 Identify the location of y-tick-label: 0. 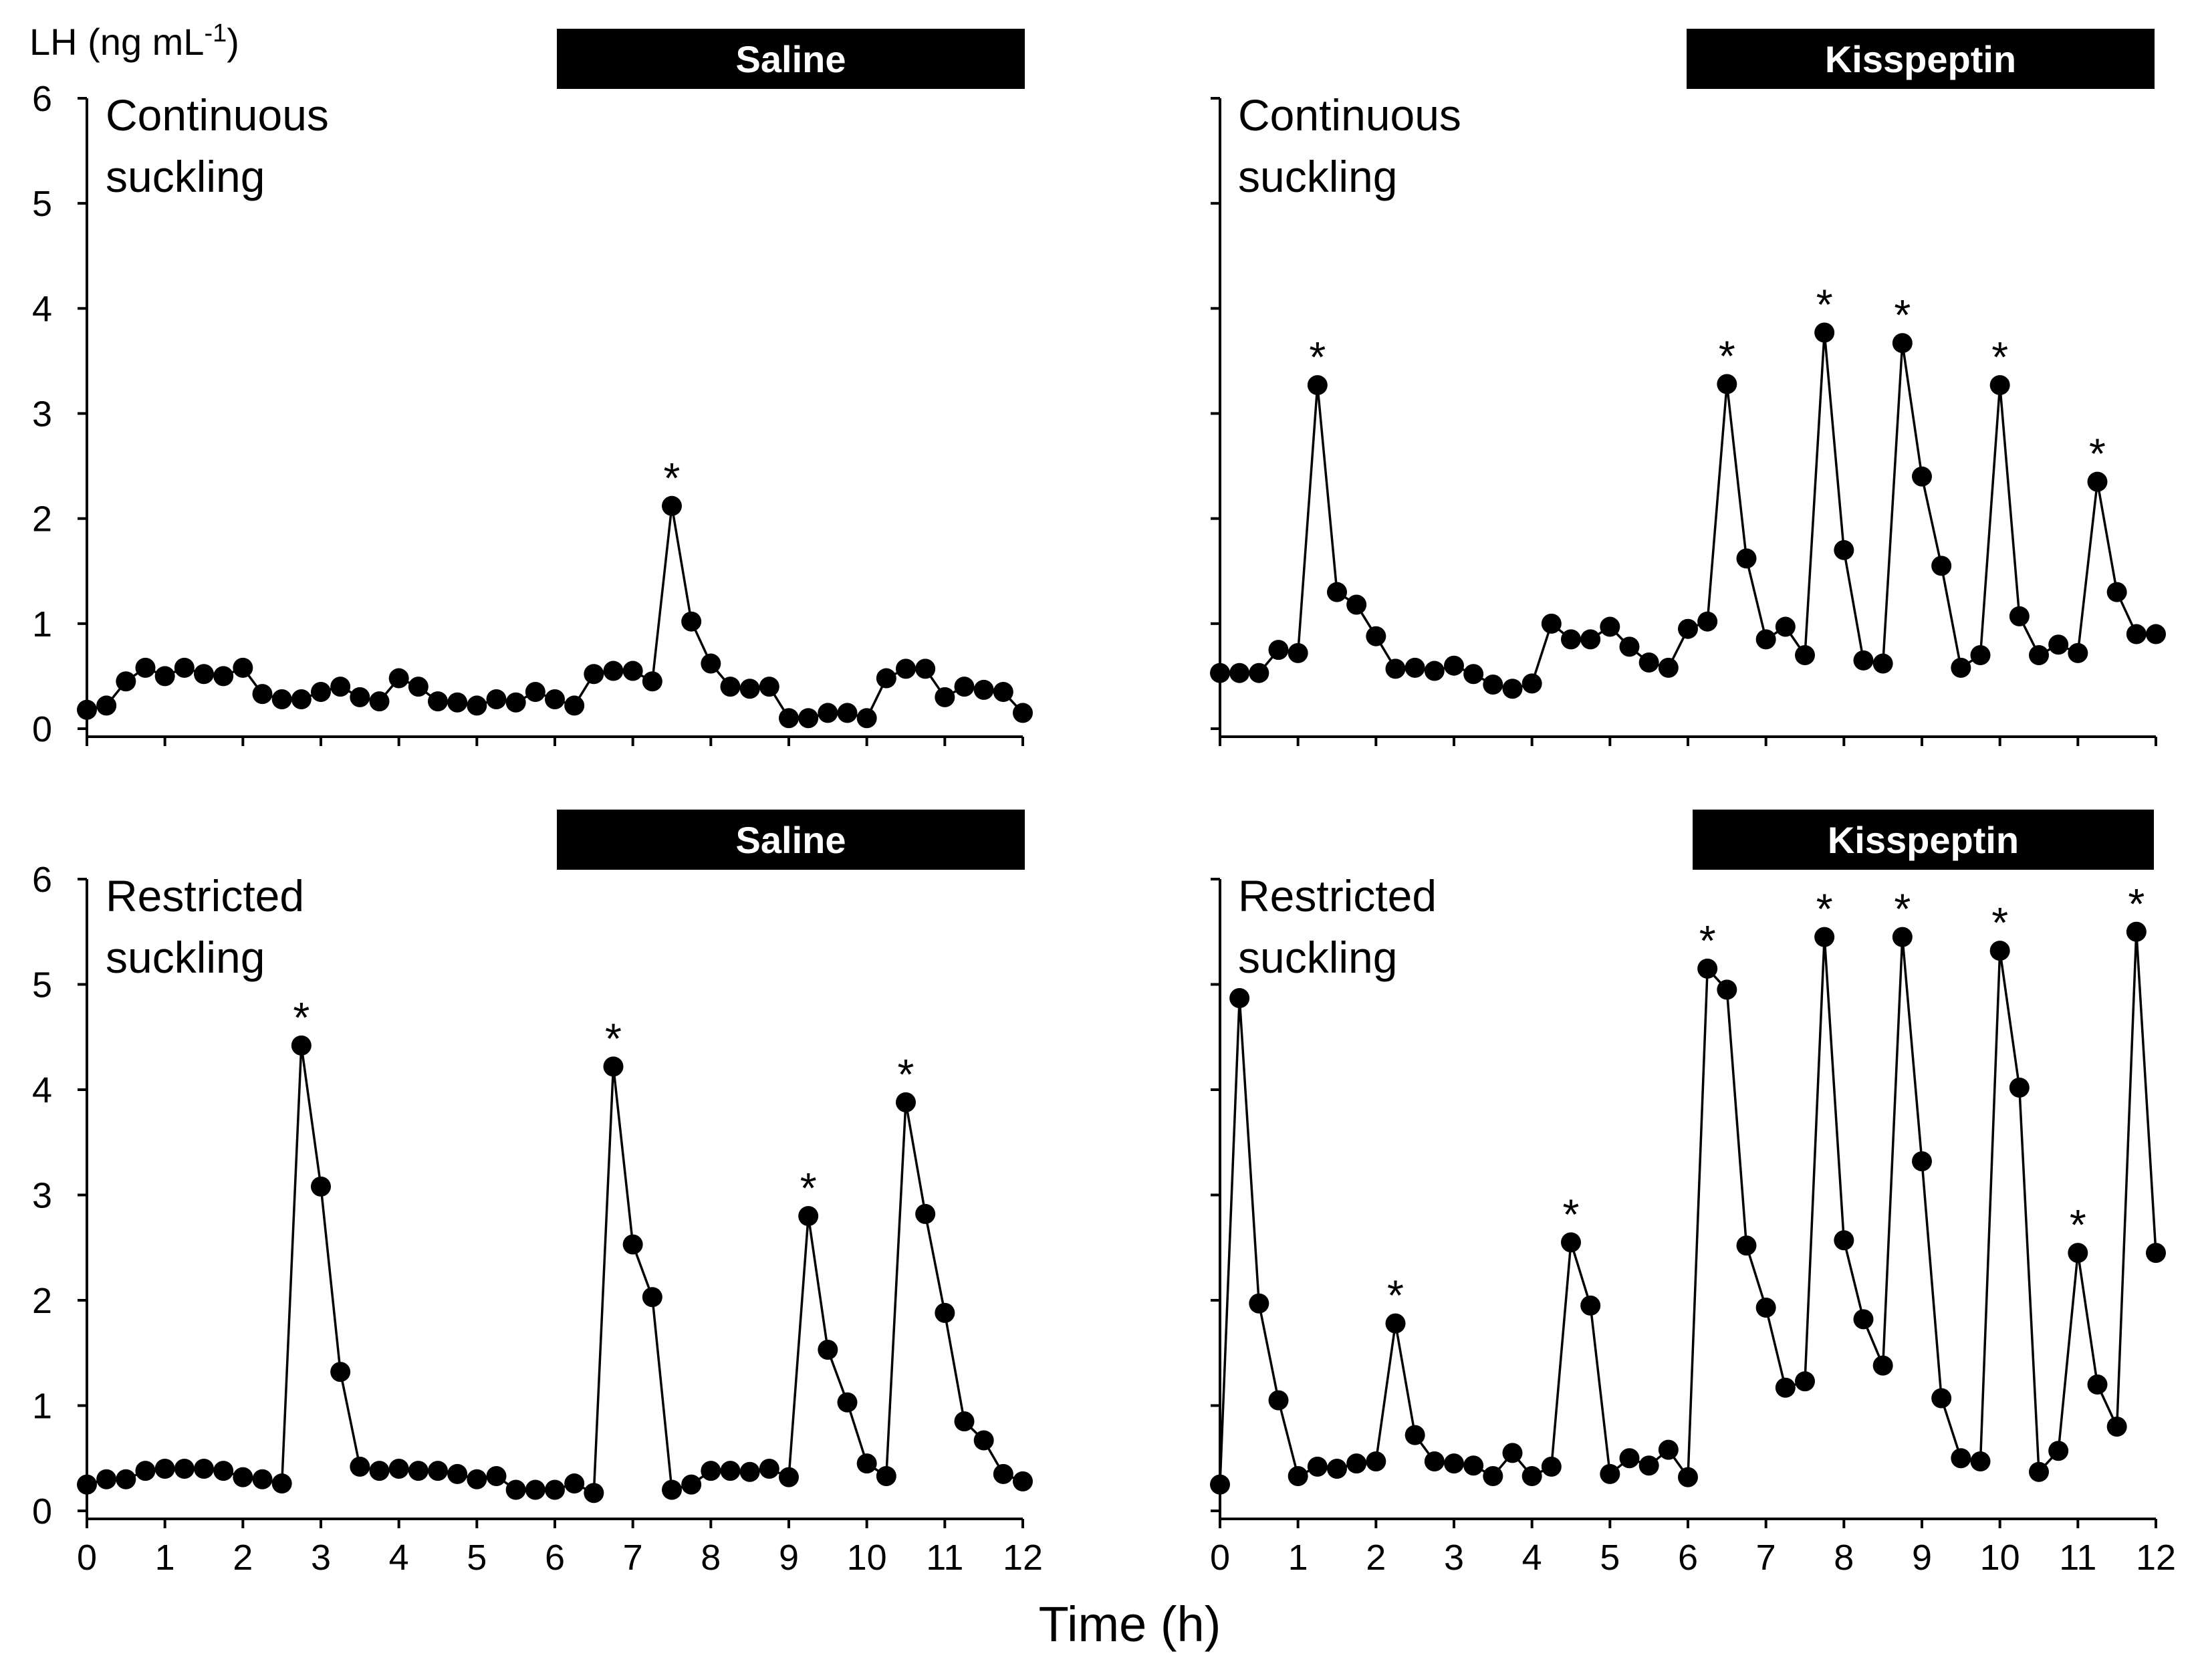
(42, 729).